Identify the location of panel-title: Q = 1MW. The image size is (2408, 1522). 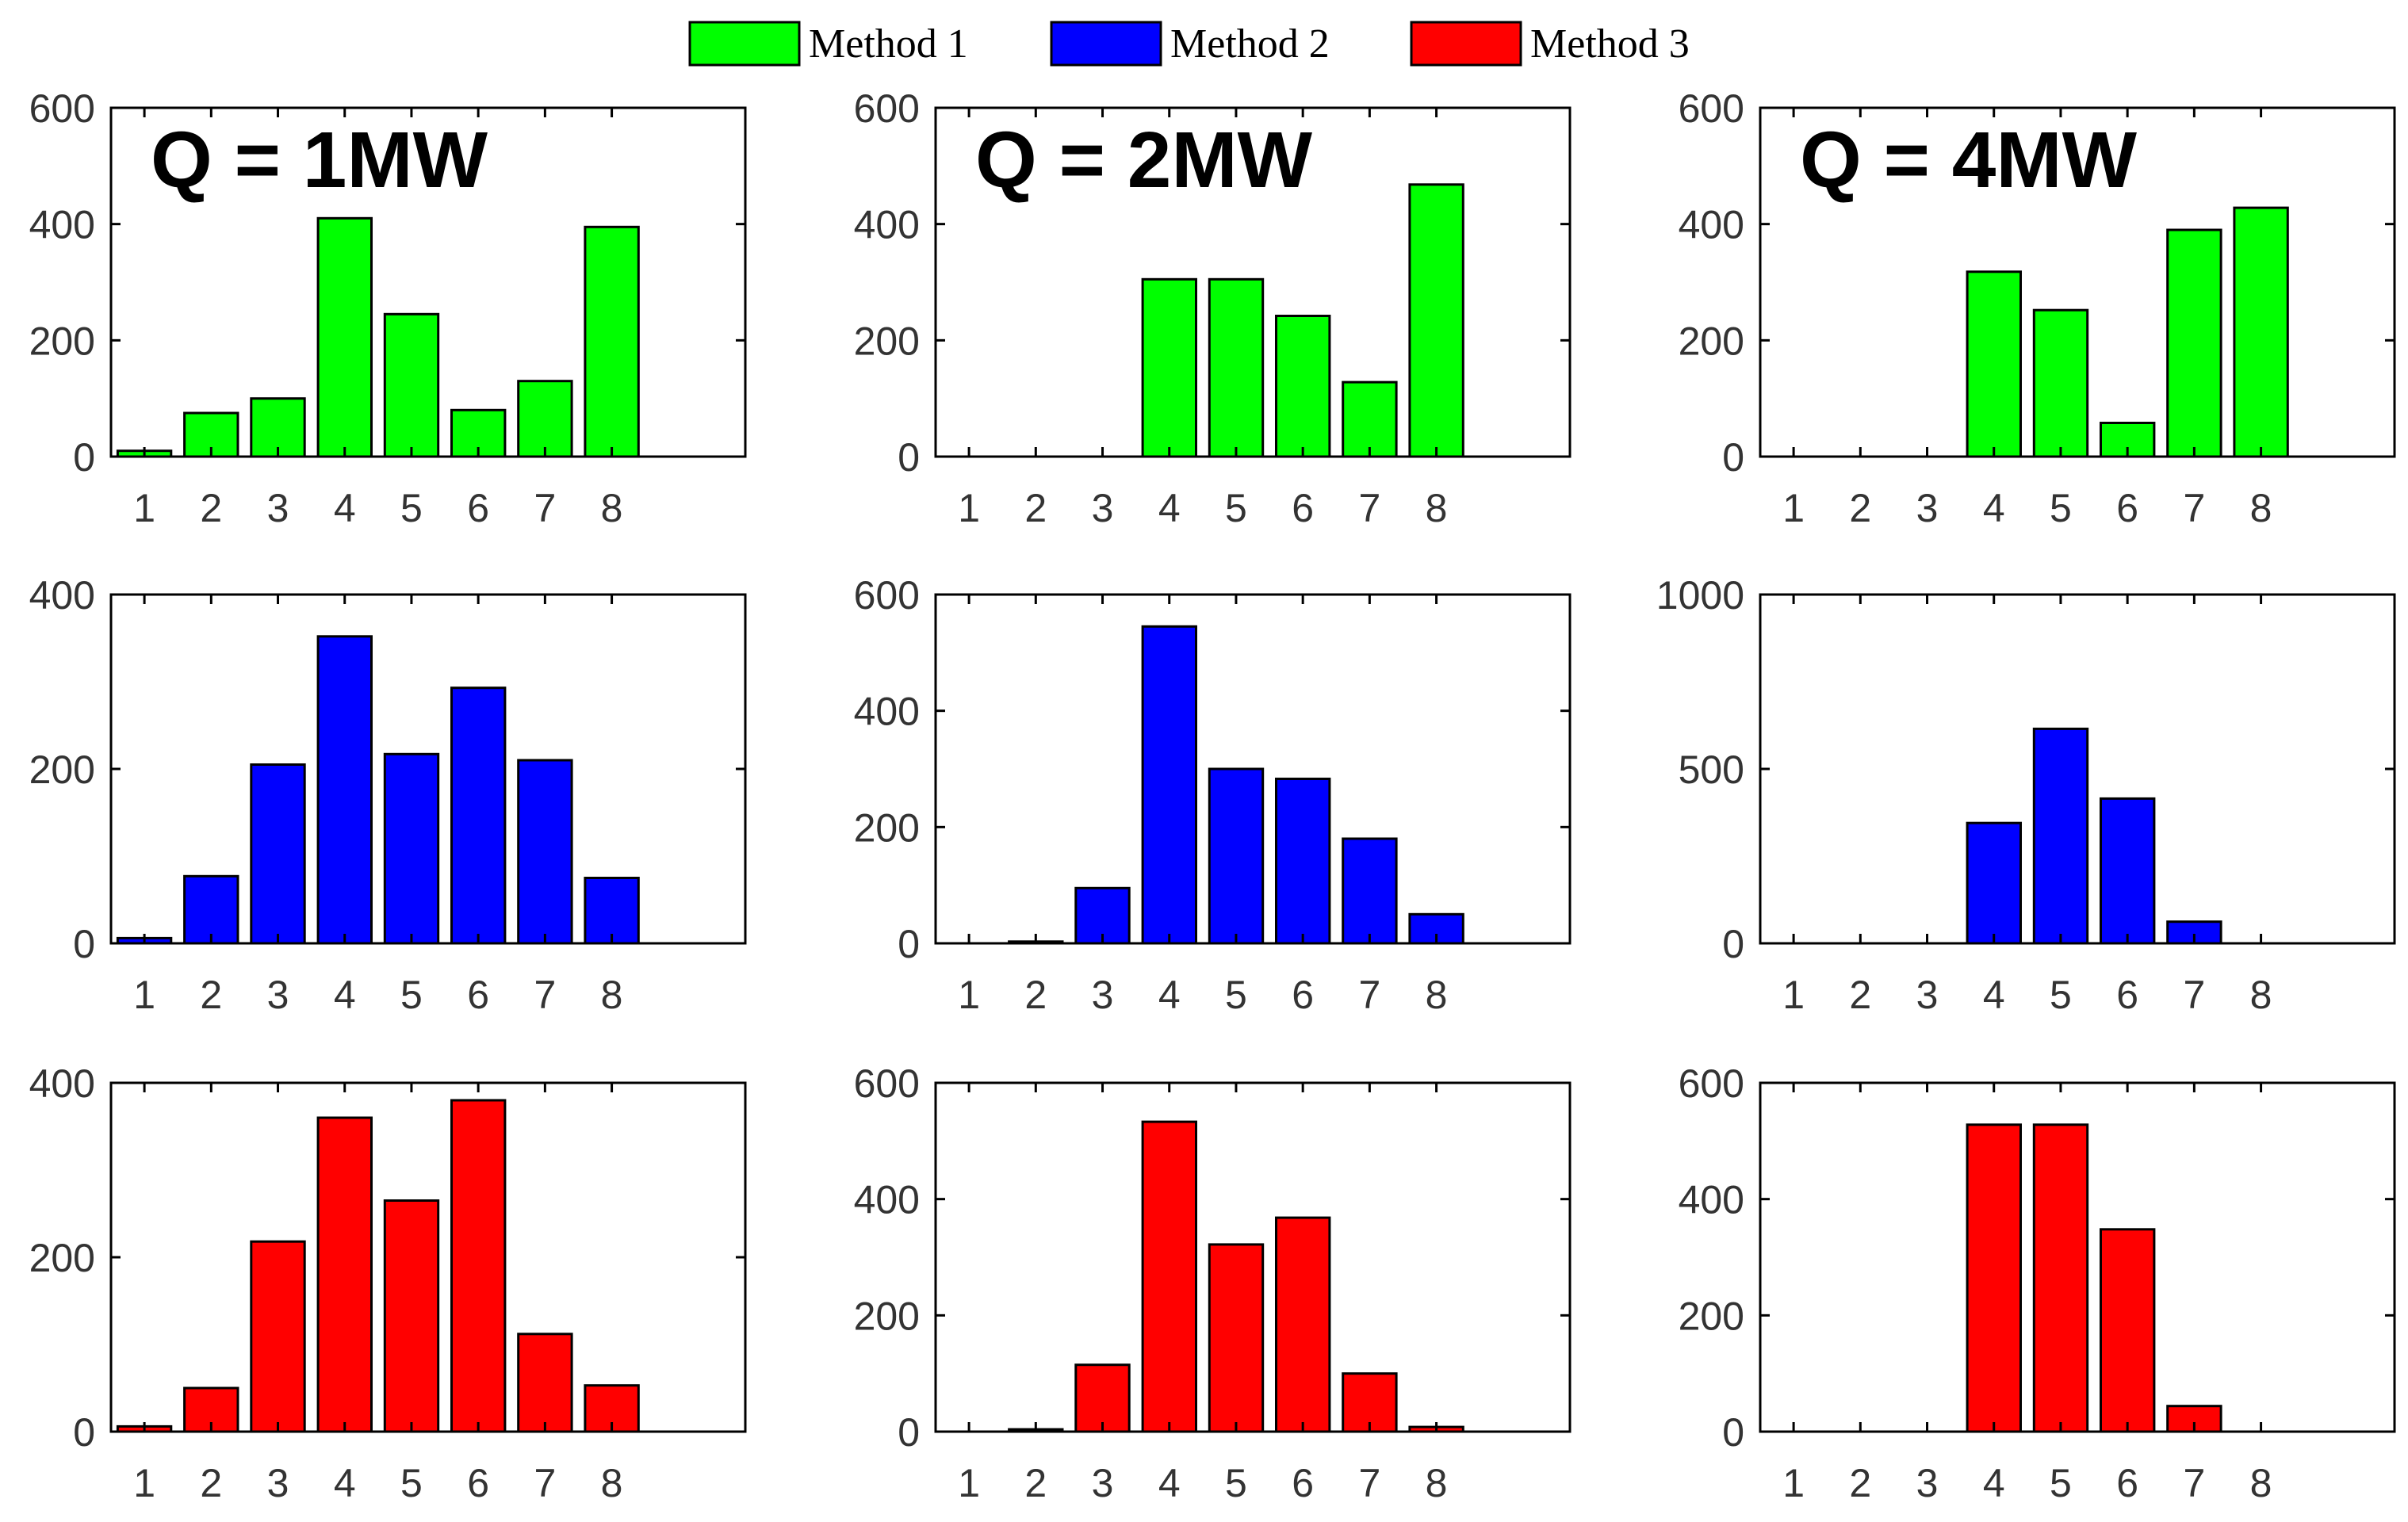
(319, 160).